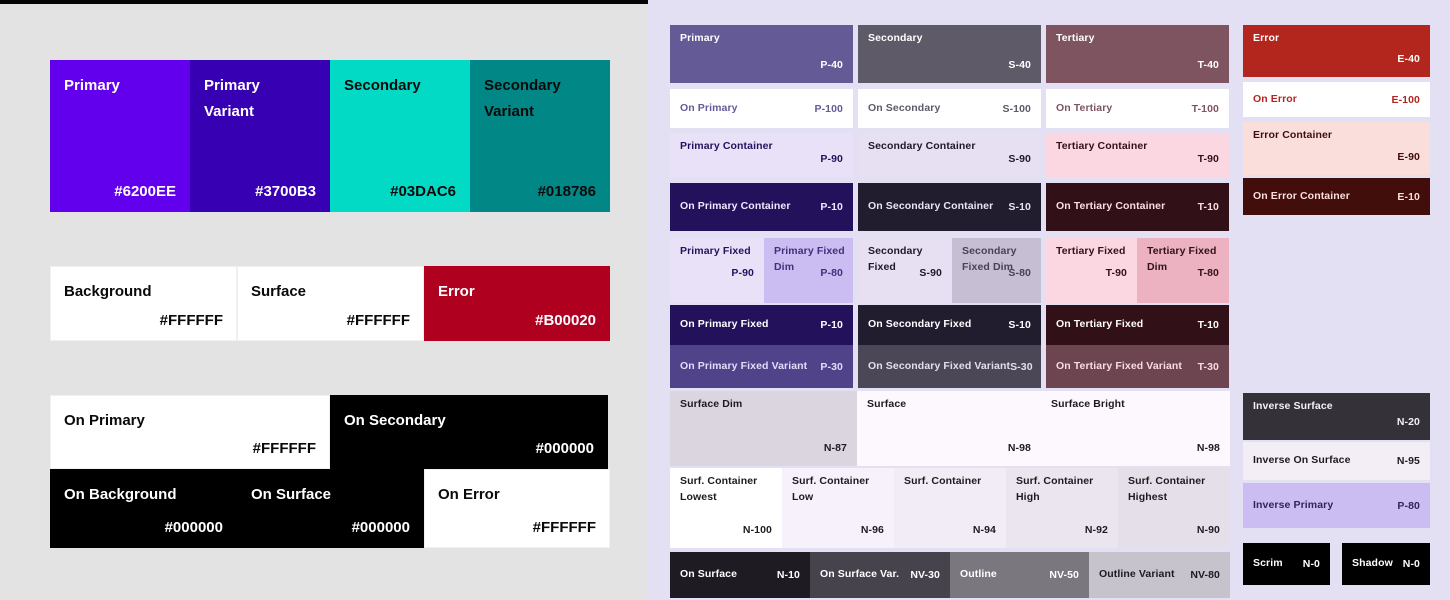 The width and height of the screenshot is (1450, 600). What do you see at coordinates (828, 108) in the screenshot?
I see `color-token-value: P-100` at bounding box center [828, 108].